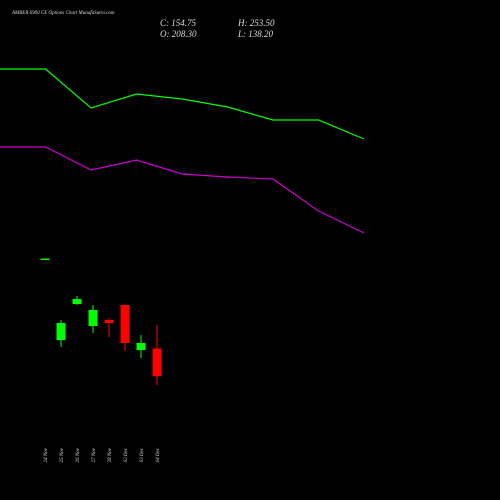  I want to click on x-tick-label: 26 Nov, so click(78, 454).